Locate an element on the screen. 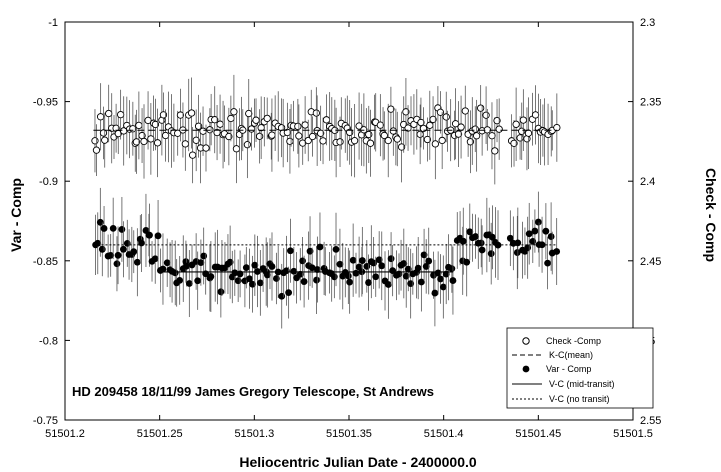  y-right-tick-label: 2.4 is located at coordinates (647, 182).